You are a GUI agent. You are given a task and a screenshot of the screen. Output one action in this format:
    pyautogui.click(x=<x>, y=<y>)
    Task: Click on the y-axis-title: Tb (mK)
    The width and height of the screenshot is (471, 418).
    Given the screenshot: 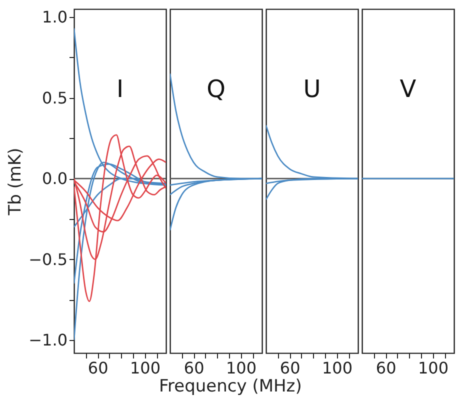 What is the action you would take?
    pyautogui.click(x=16, y=182)
    